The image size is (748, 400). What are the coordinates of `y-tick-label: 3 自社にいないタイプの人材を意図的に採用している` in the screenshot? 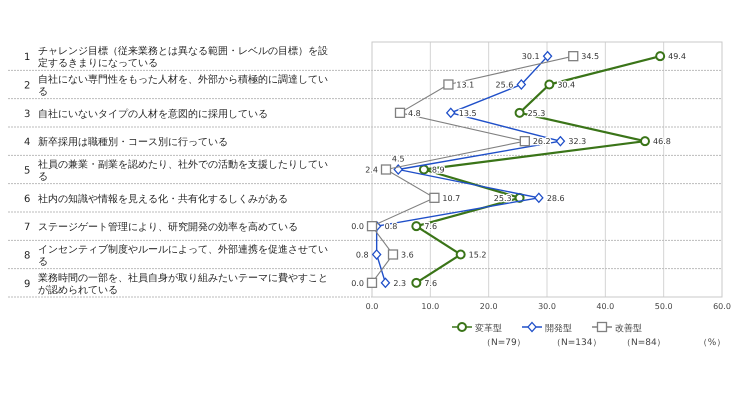 It's located at (146, 114).